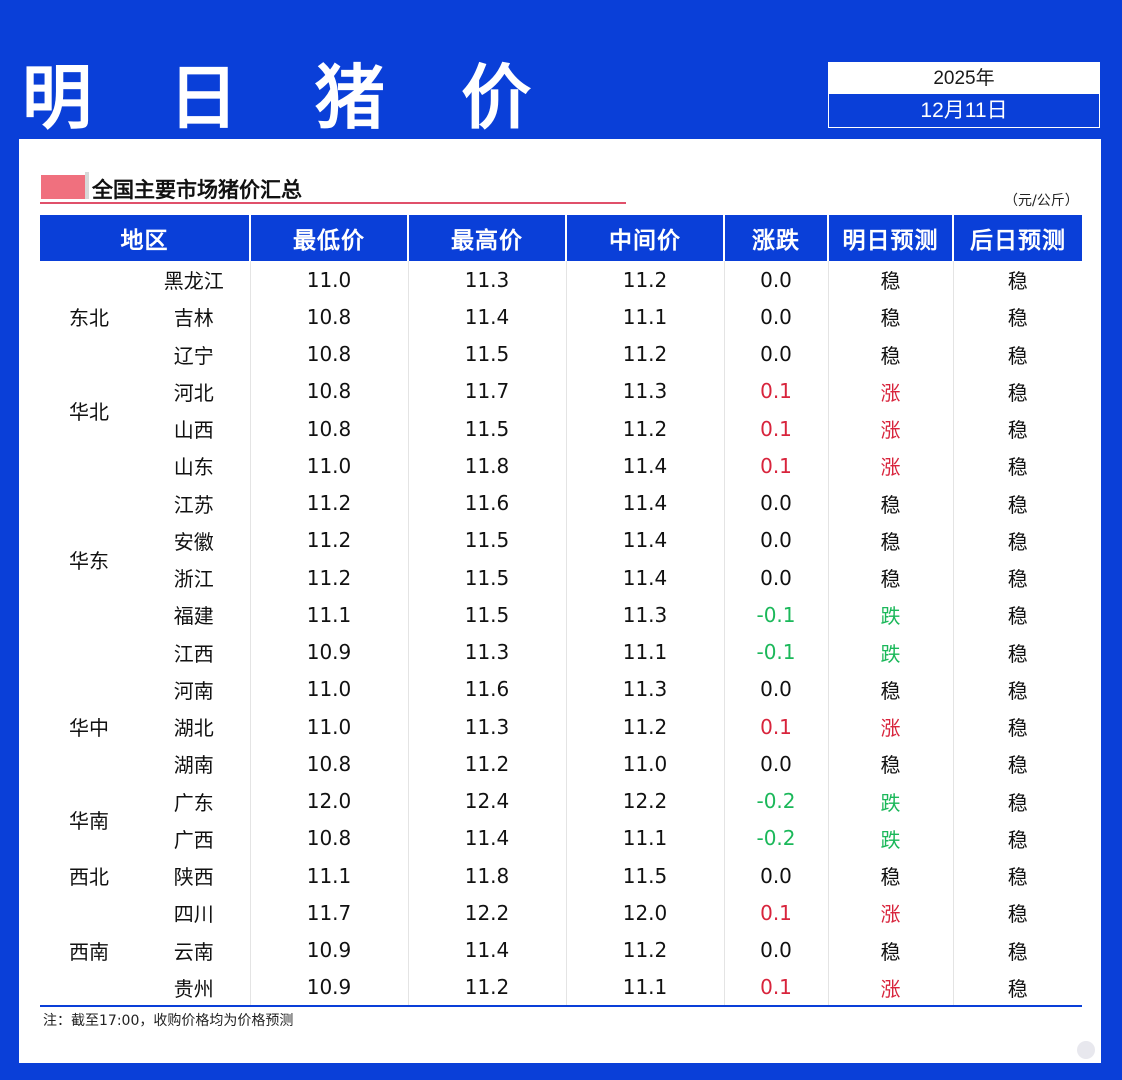 The width and height of the screenshot is (1122, 1080). What do you see at coordinates (65, 185) in the screenshot?
I see `section-marker` at bounding box center [65, 185].